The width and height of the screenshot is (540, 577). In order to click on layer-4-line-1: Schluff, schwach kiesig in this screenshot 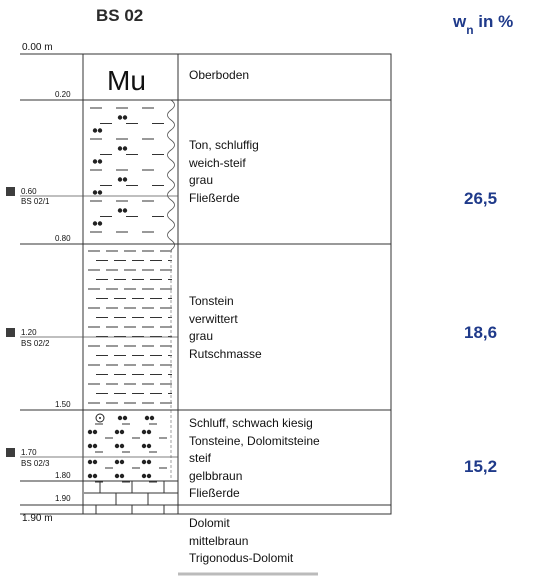, I will do `click(251, 423)`.